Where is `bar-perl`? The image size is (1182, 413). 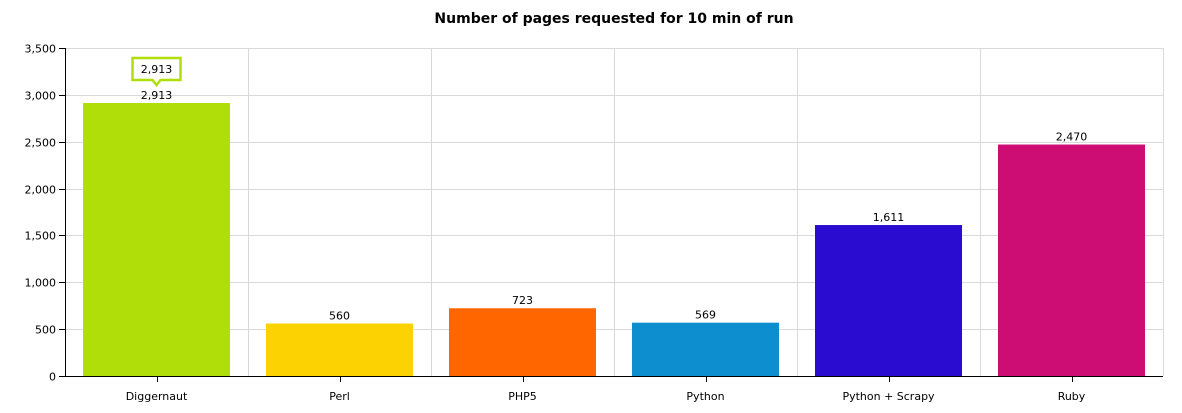 bar-perl is located at coordinates (339, 349).